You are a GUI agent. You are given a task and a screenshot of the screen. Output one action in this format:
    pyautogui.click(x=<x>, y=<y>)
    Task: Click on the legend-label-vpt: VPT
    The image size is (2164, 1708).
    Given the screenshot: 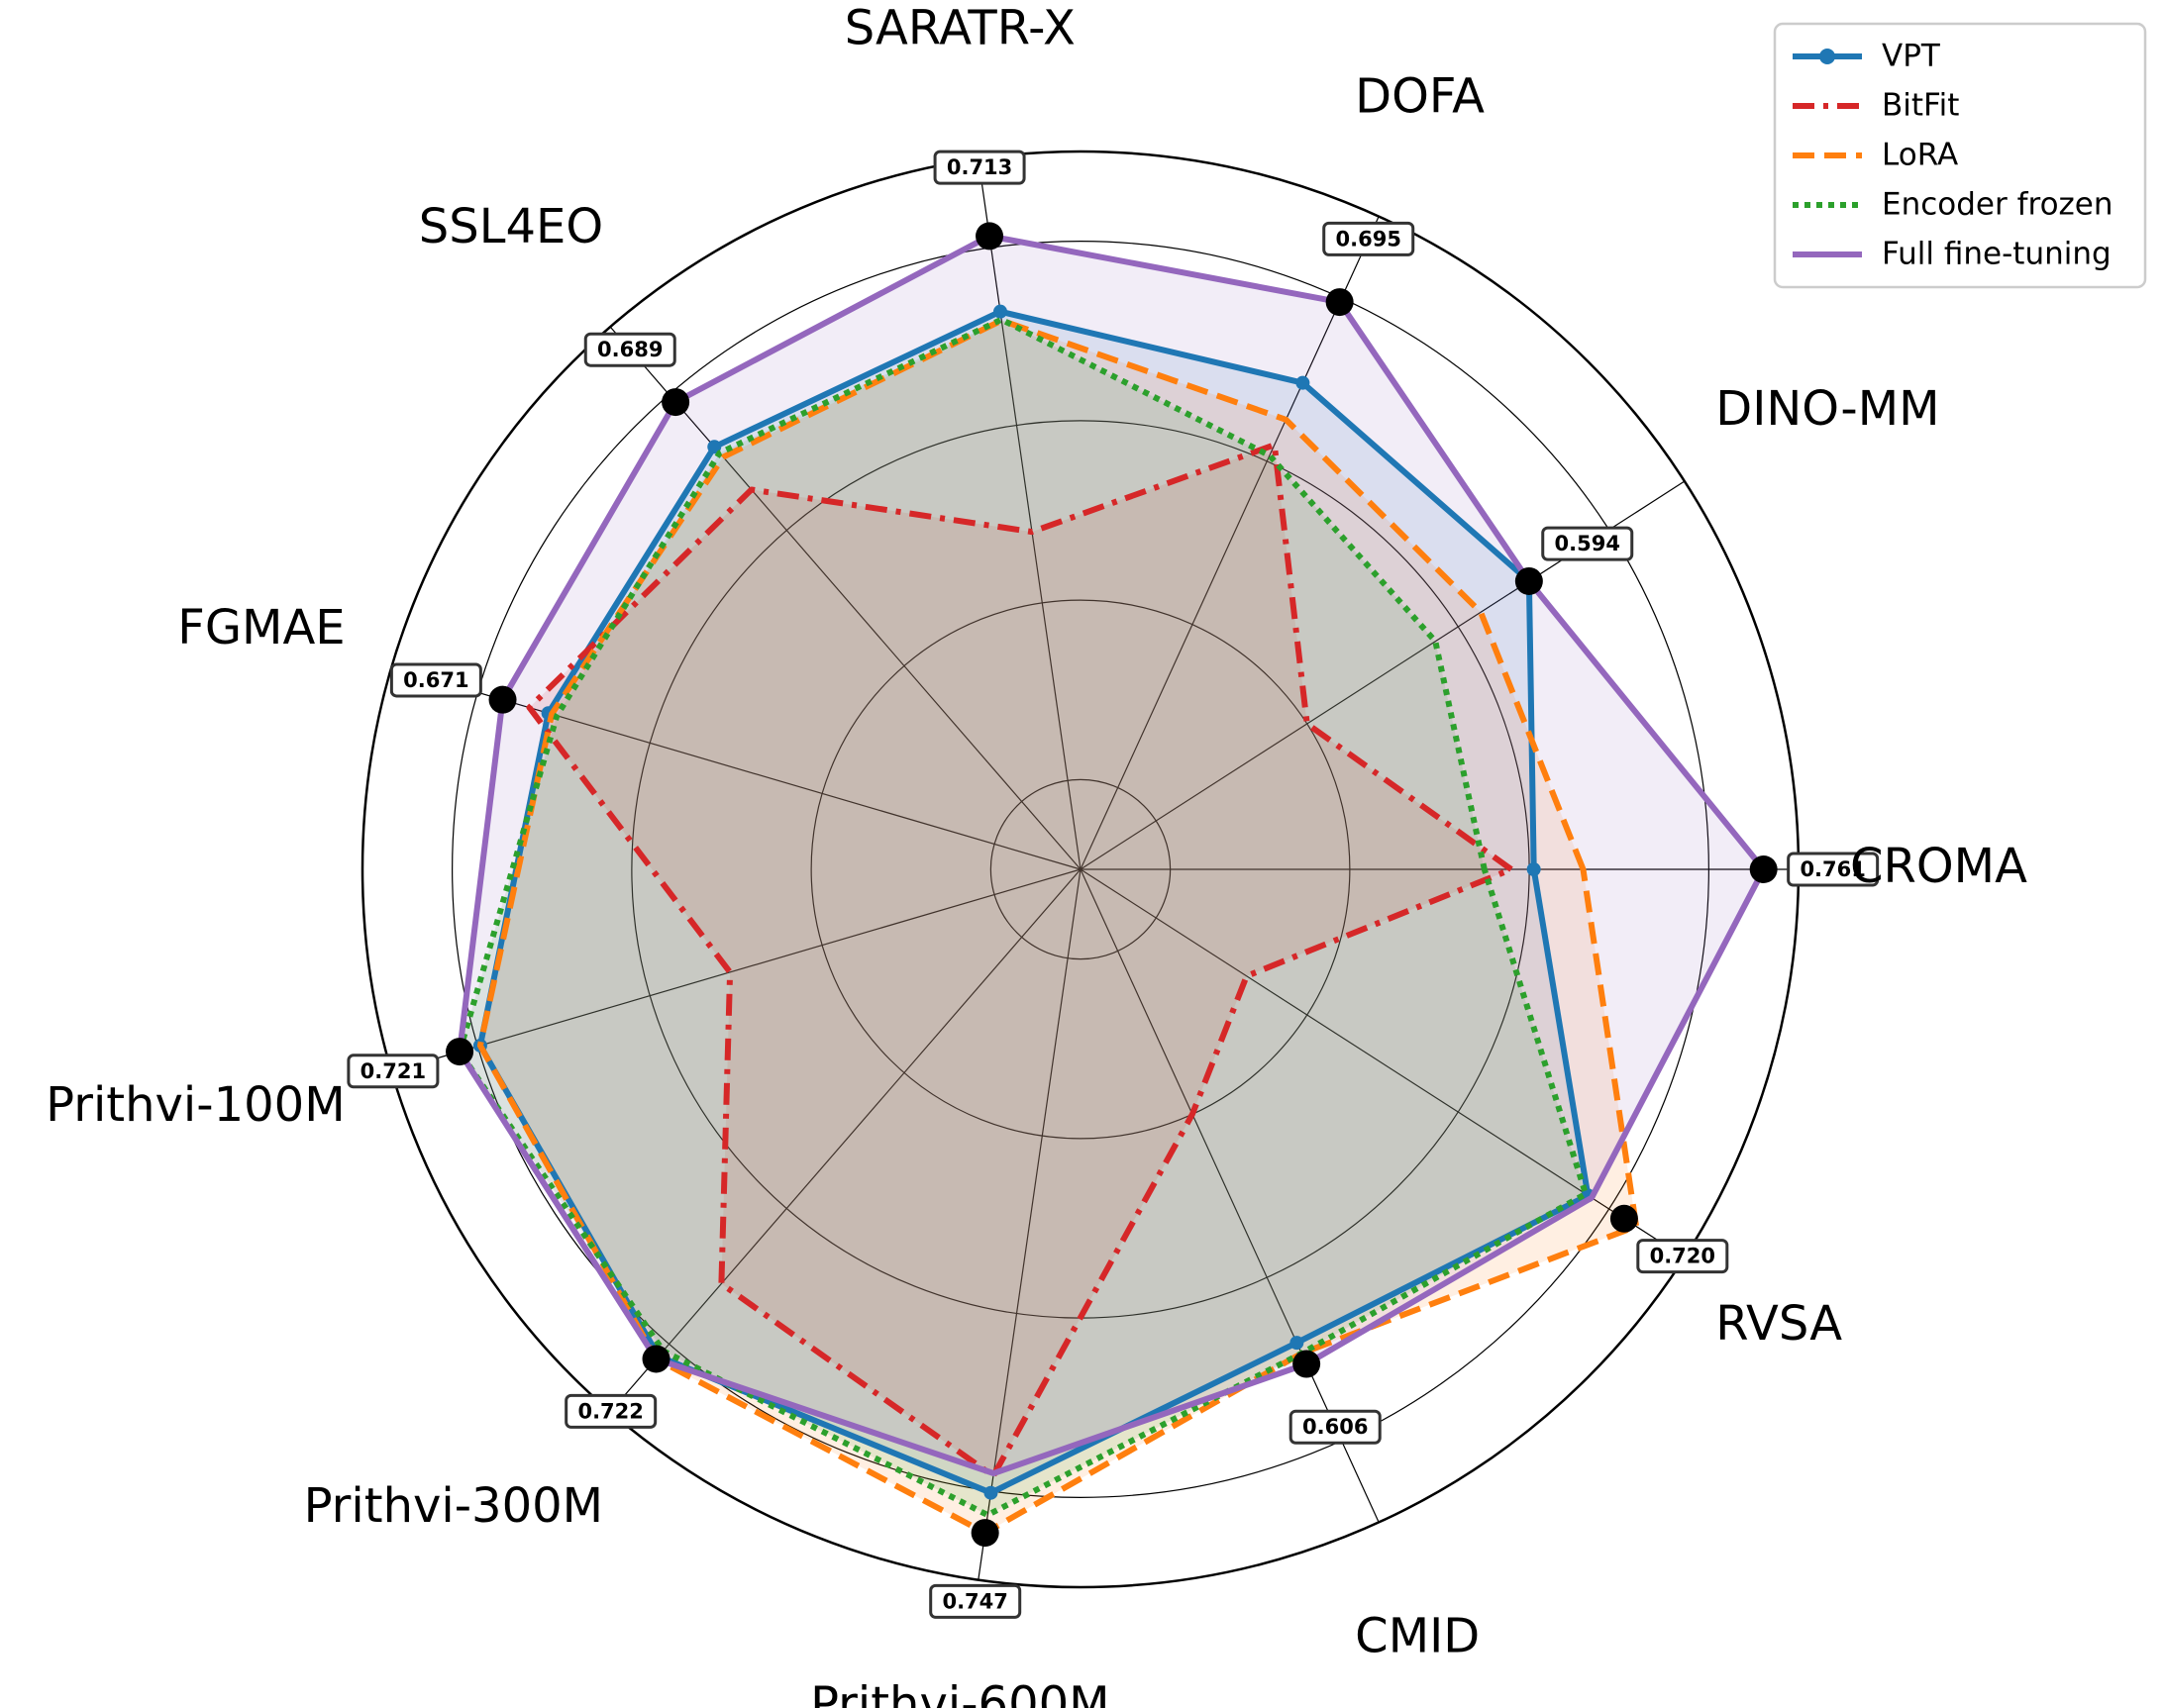 What is the action you would take?
    pyautogui.click(x=1911, y=56)
    